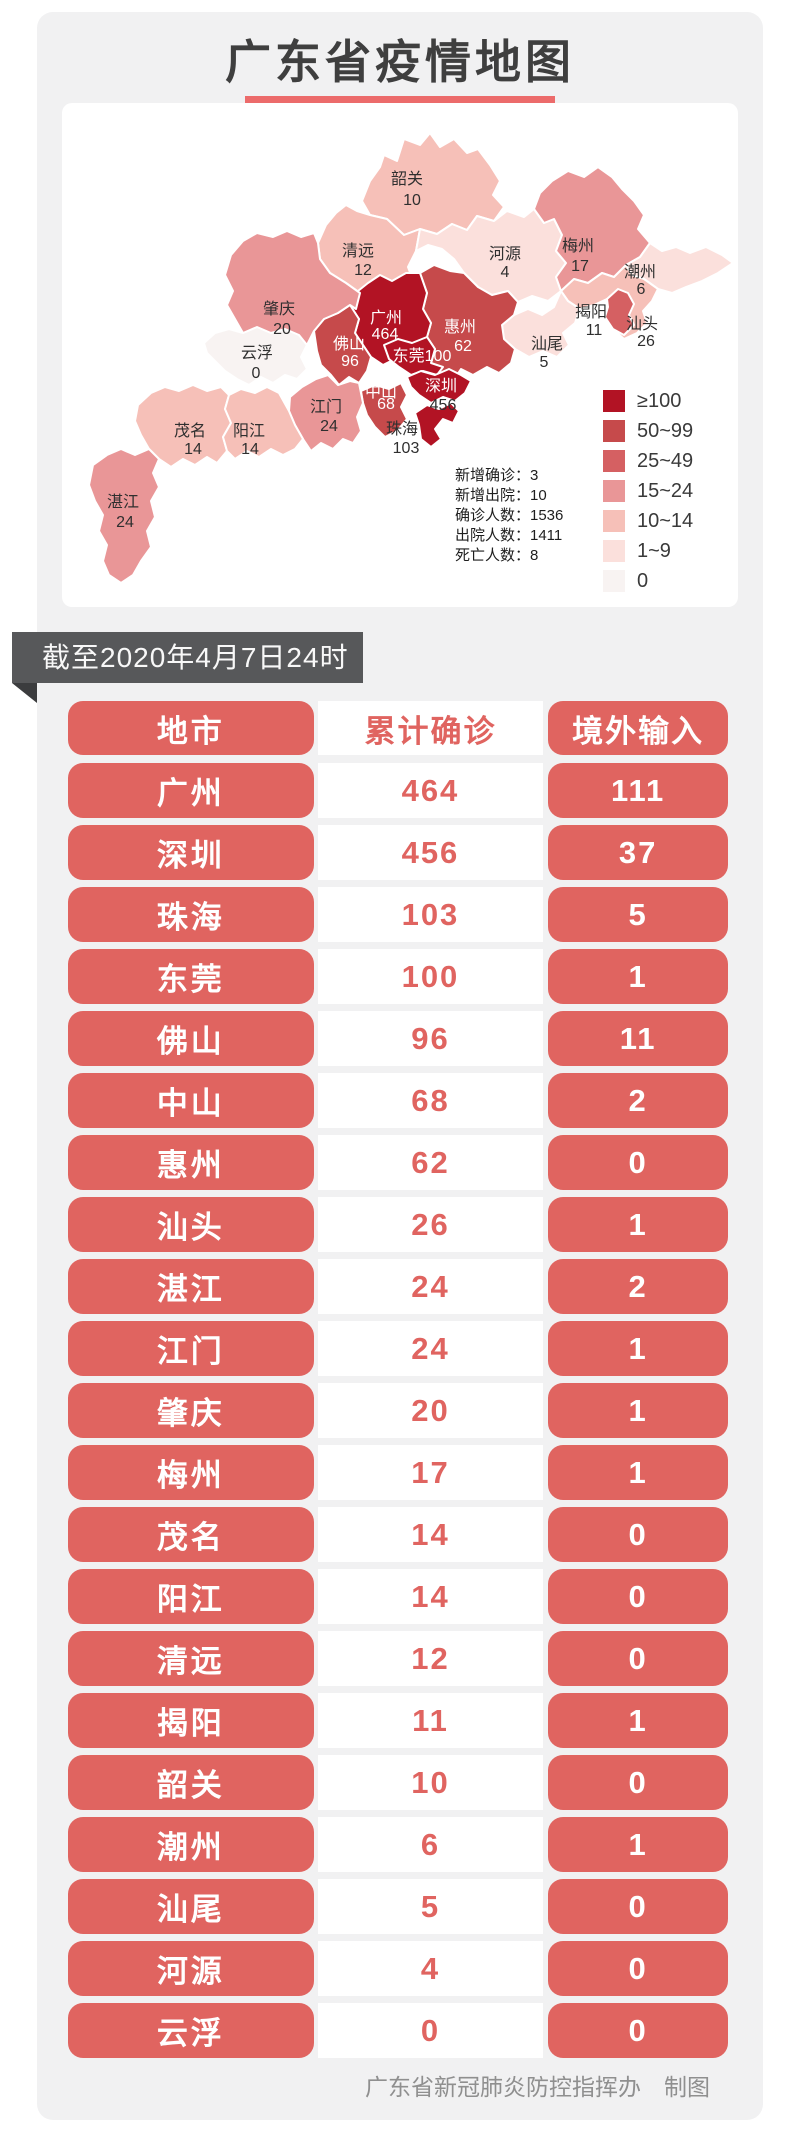  What do you see at coordinates (638, 914) in the screenshot?
I see `cell-imported: 5` at bounding box center [638, 914].